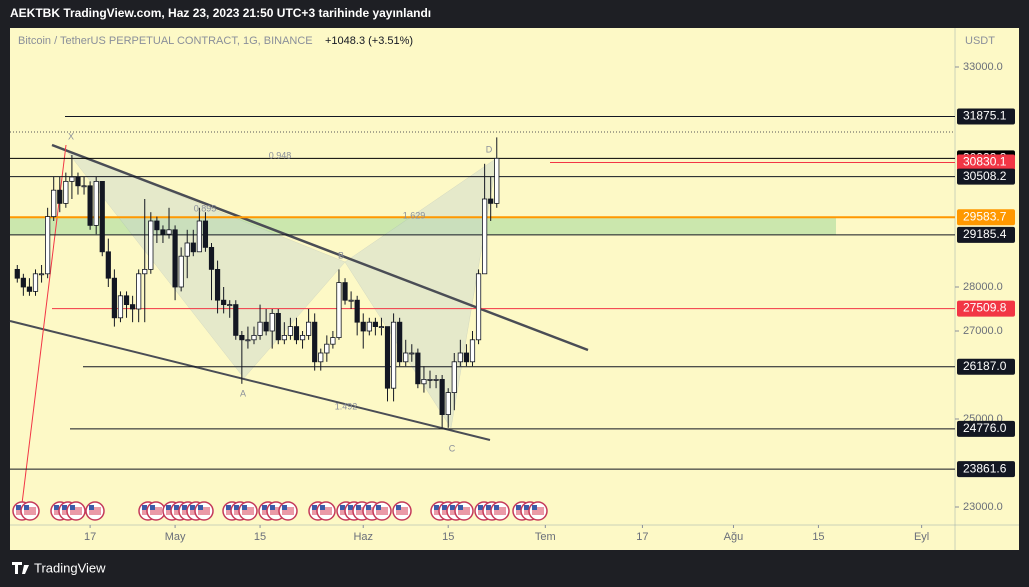 The width and height of the screenshot is (1029, 587). I want to click on pattern, so click(205, 264).